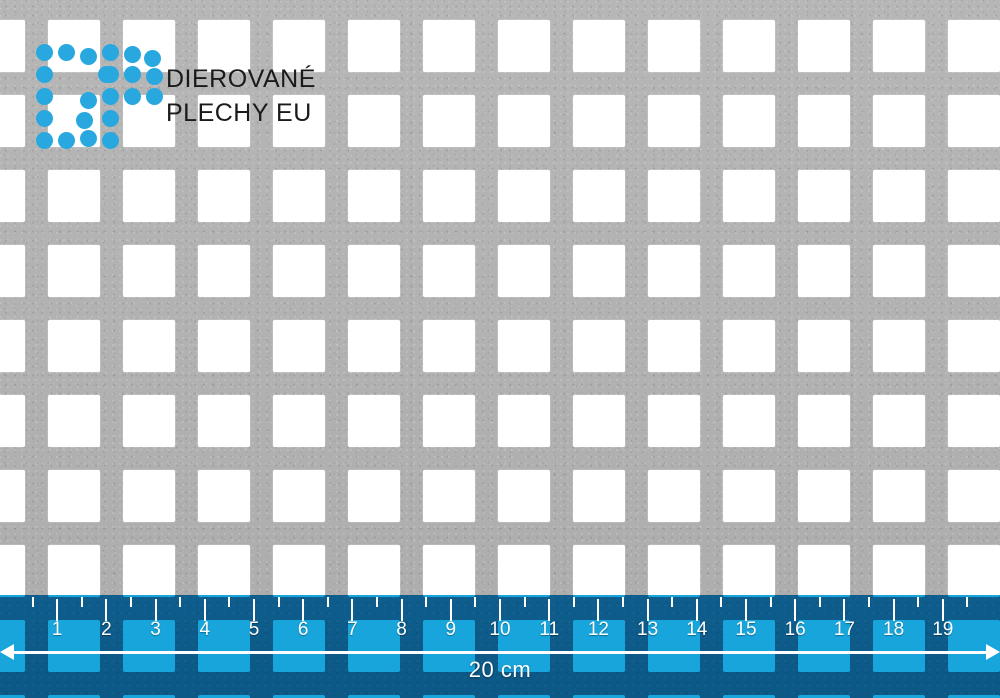 This screenshot has height=698, width=1000. What do you see at coordinates (943, 629) in the screenshot?
I see `ruler-cm-label: 19` at bounding box center [943, 629].